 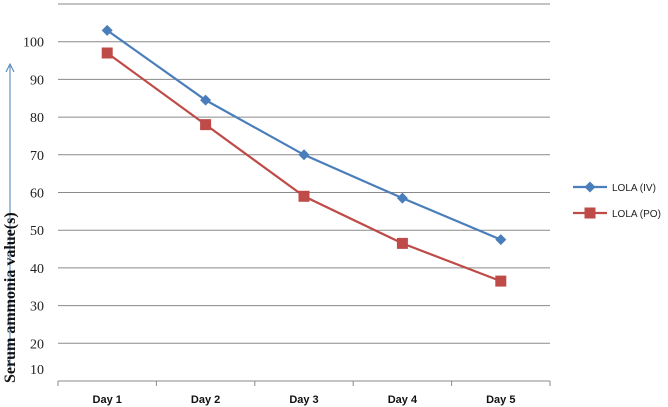 I want to click on legend-label: LOLA (IV), so click(x=634, y=188).